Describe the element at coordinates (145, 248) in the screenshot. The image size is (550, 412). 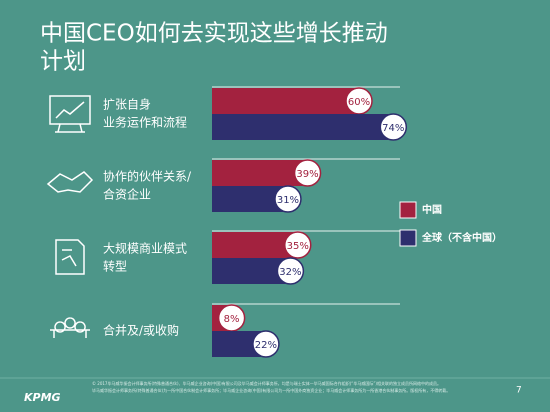
I see `category-label: 大规模商业模式` at that location.